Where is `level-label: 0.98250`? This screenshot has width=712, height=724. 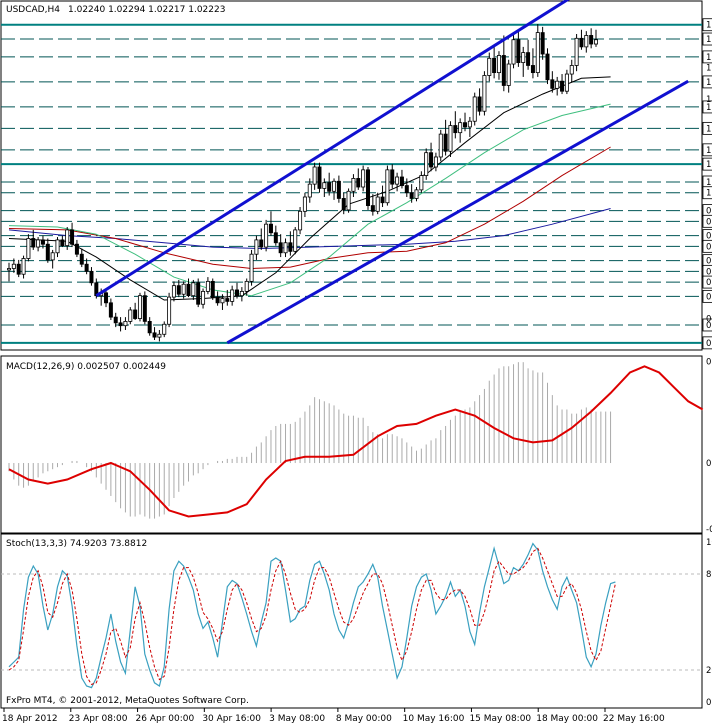
level-label: 0.98250 is located at coordinates (709, 326).